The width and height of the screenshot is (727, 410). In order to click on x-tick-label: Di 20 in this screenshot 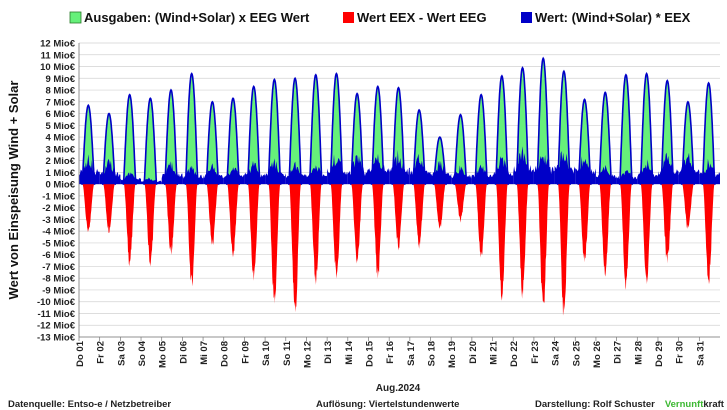, I will do `click(473, 352)`.